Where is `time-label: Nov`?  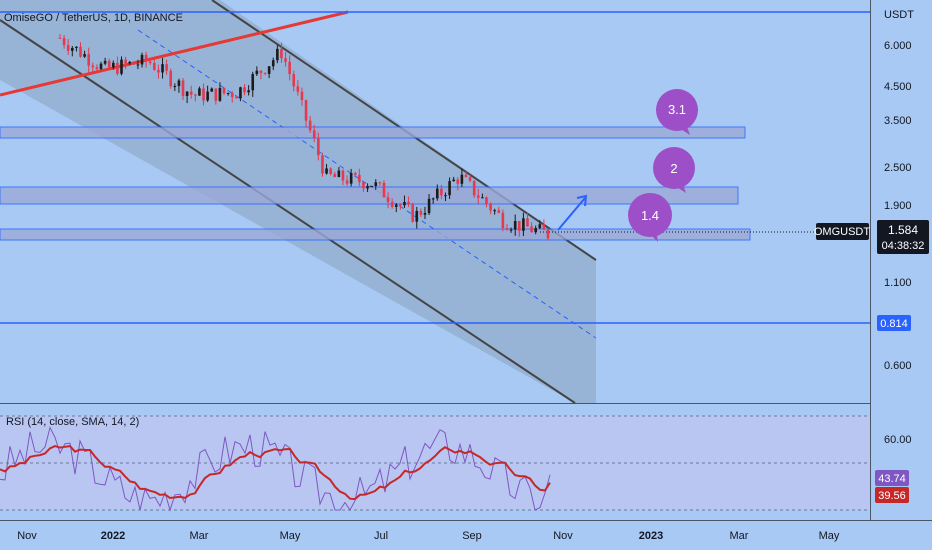 time-label: Nov is located at coordinates (27, 536).